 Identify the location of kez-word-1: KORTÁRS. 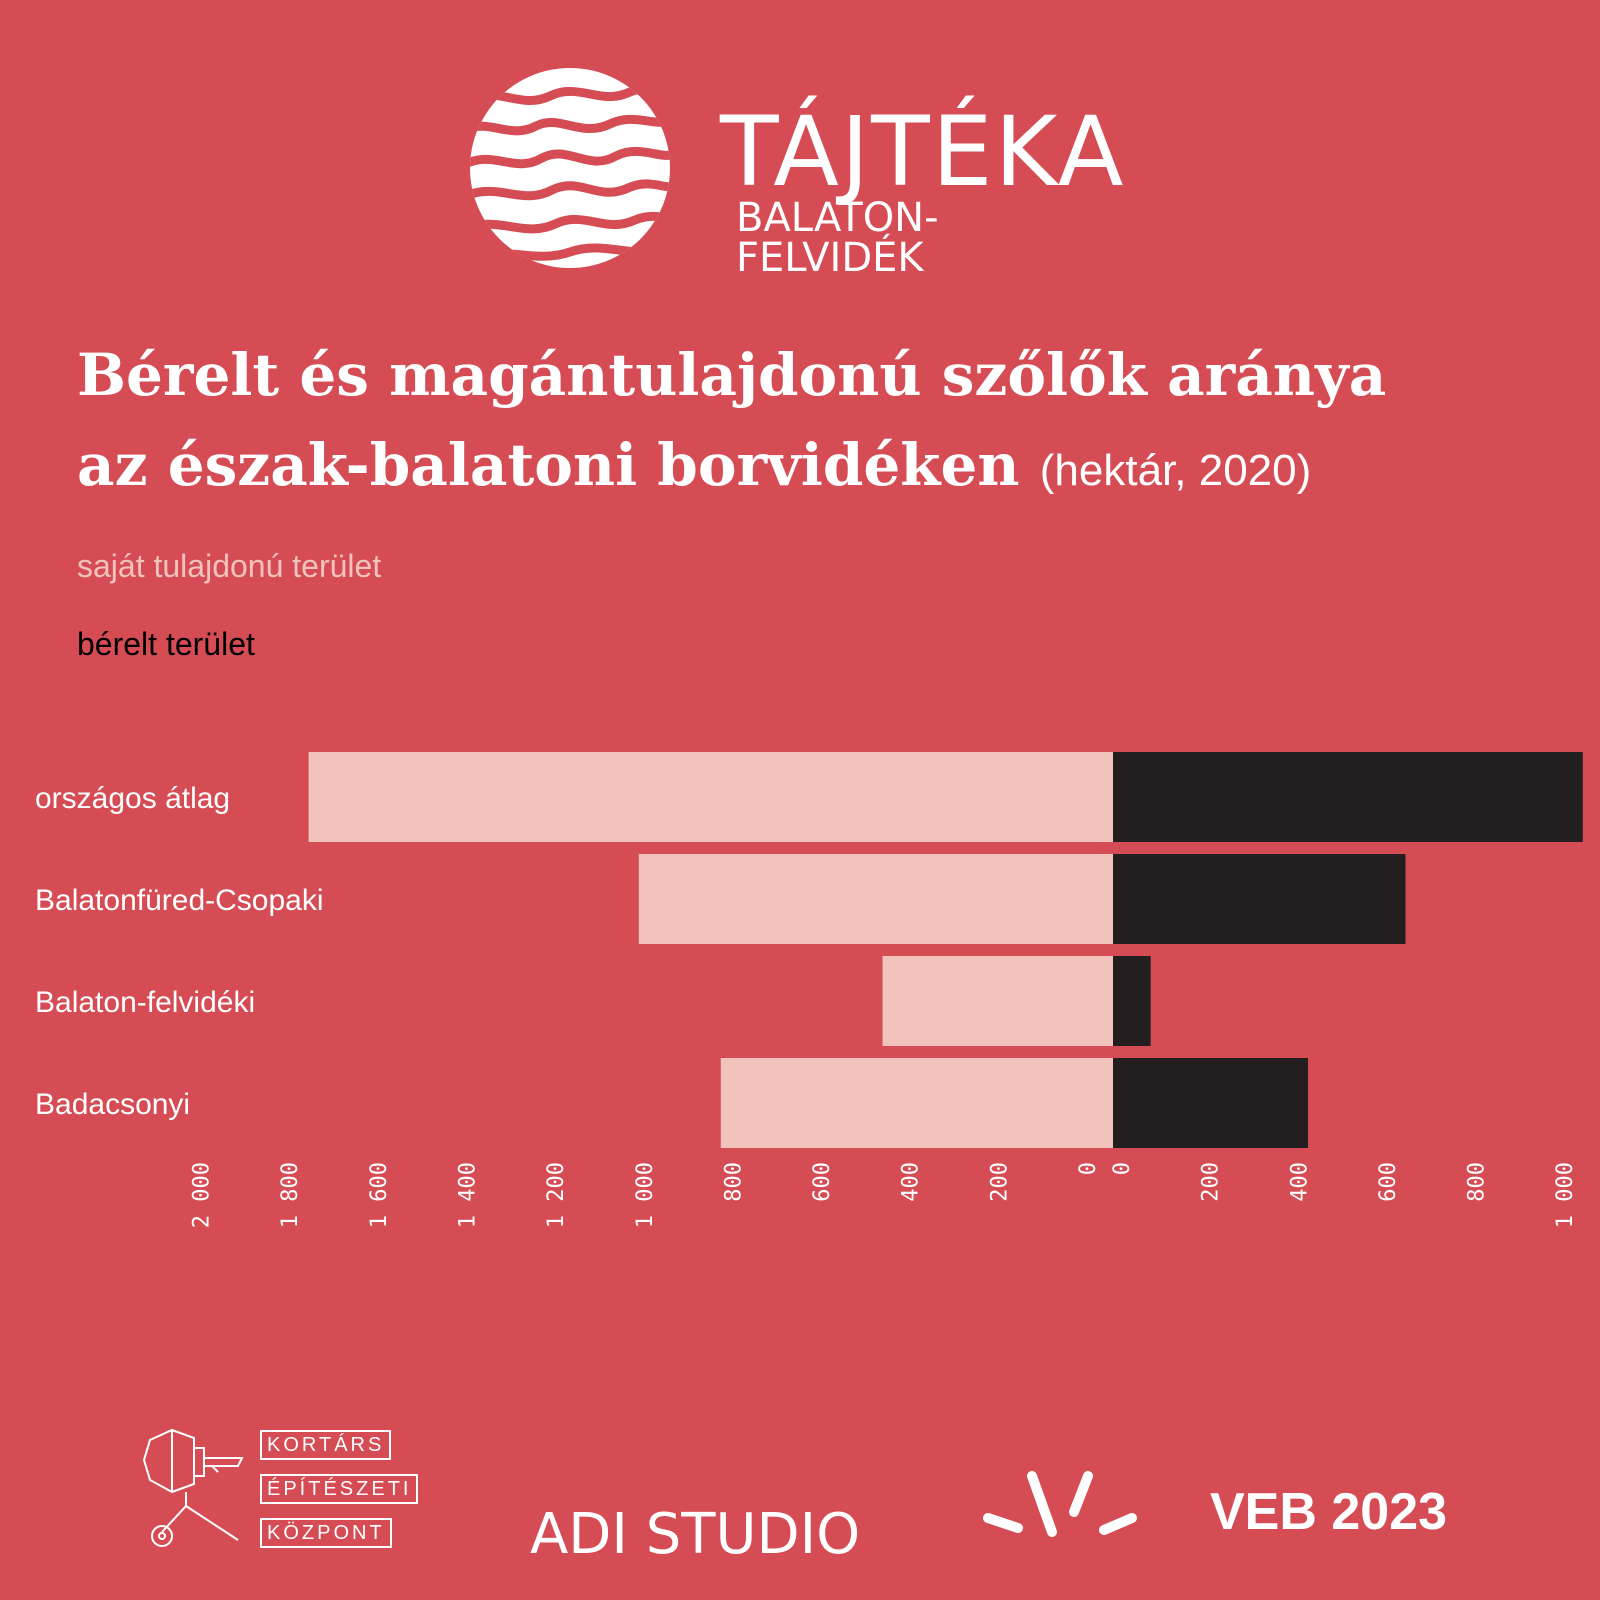
(326, 1445).